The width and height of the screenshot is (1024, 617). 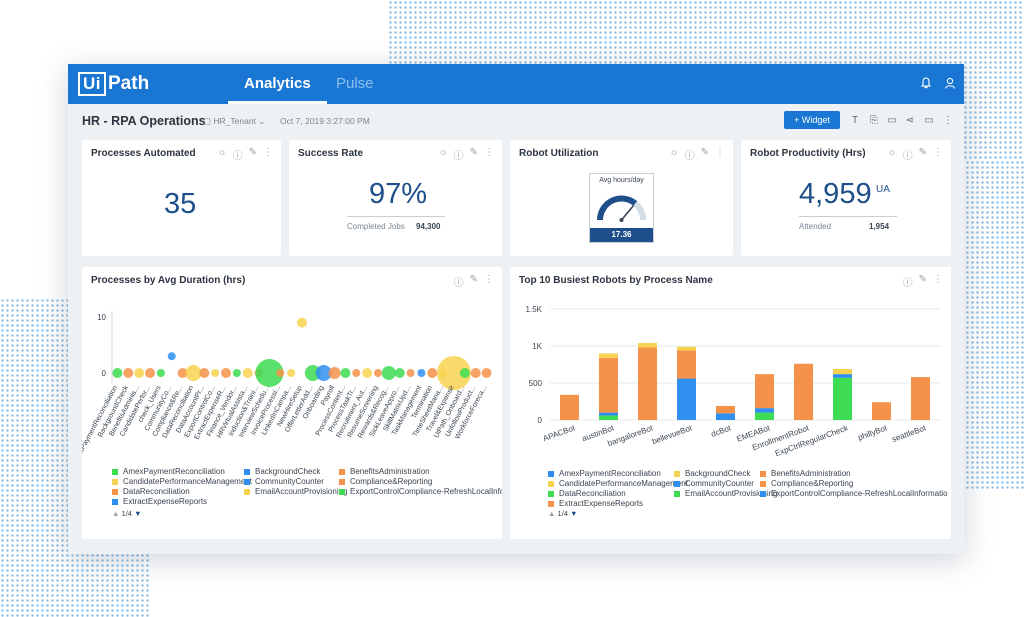 I want to click on pager-text: 1/4, so click(x=562, y=513).